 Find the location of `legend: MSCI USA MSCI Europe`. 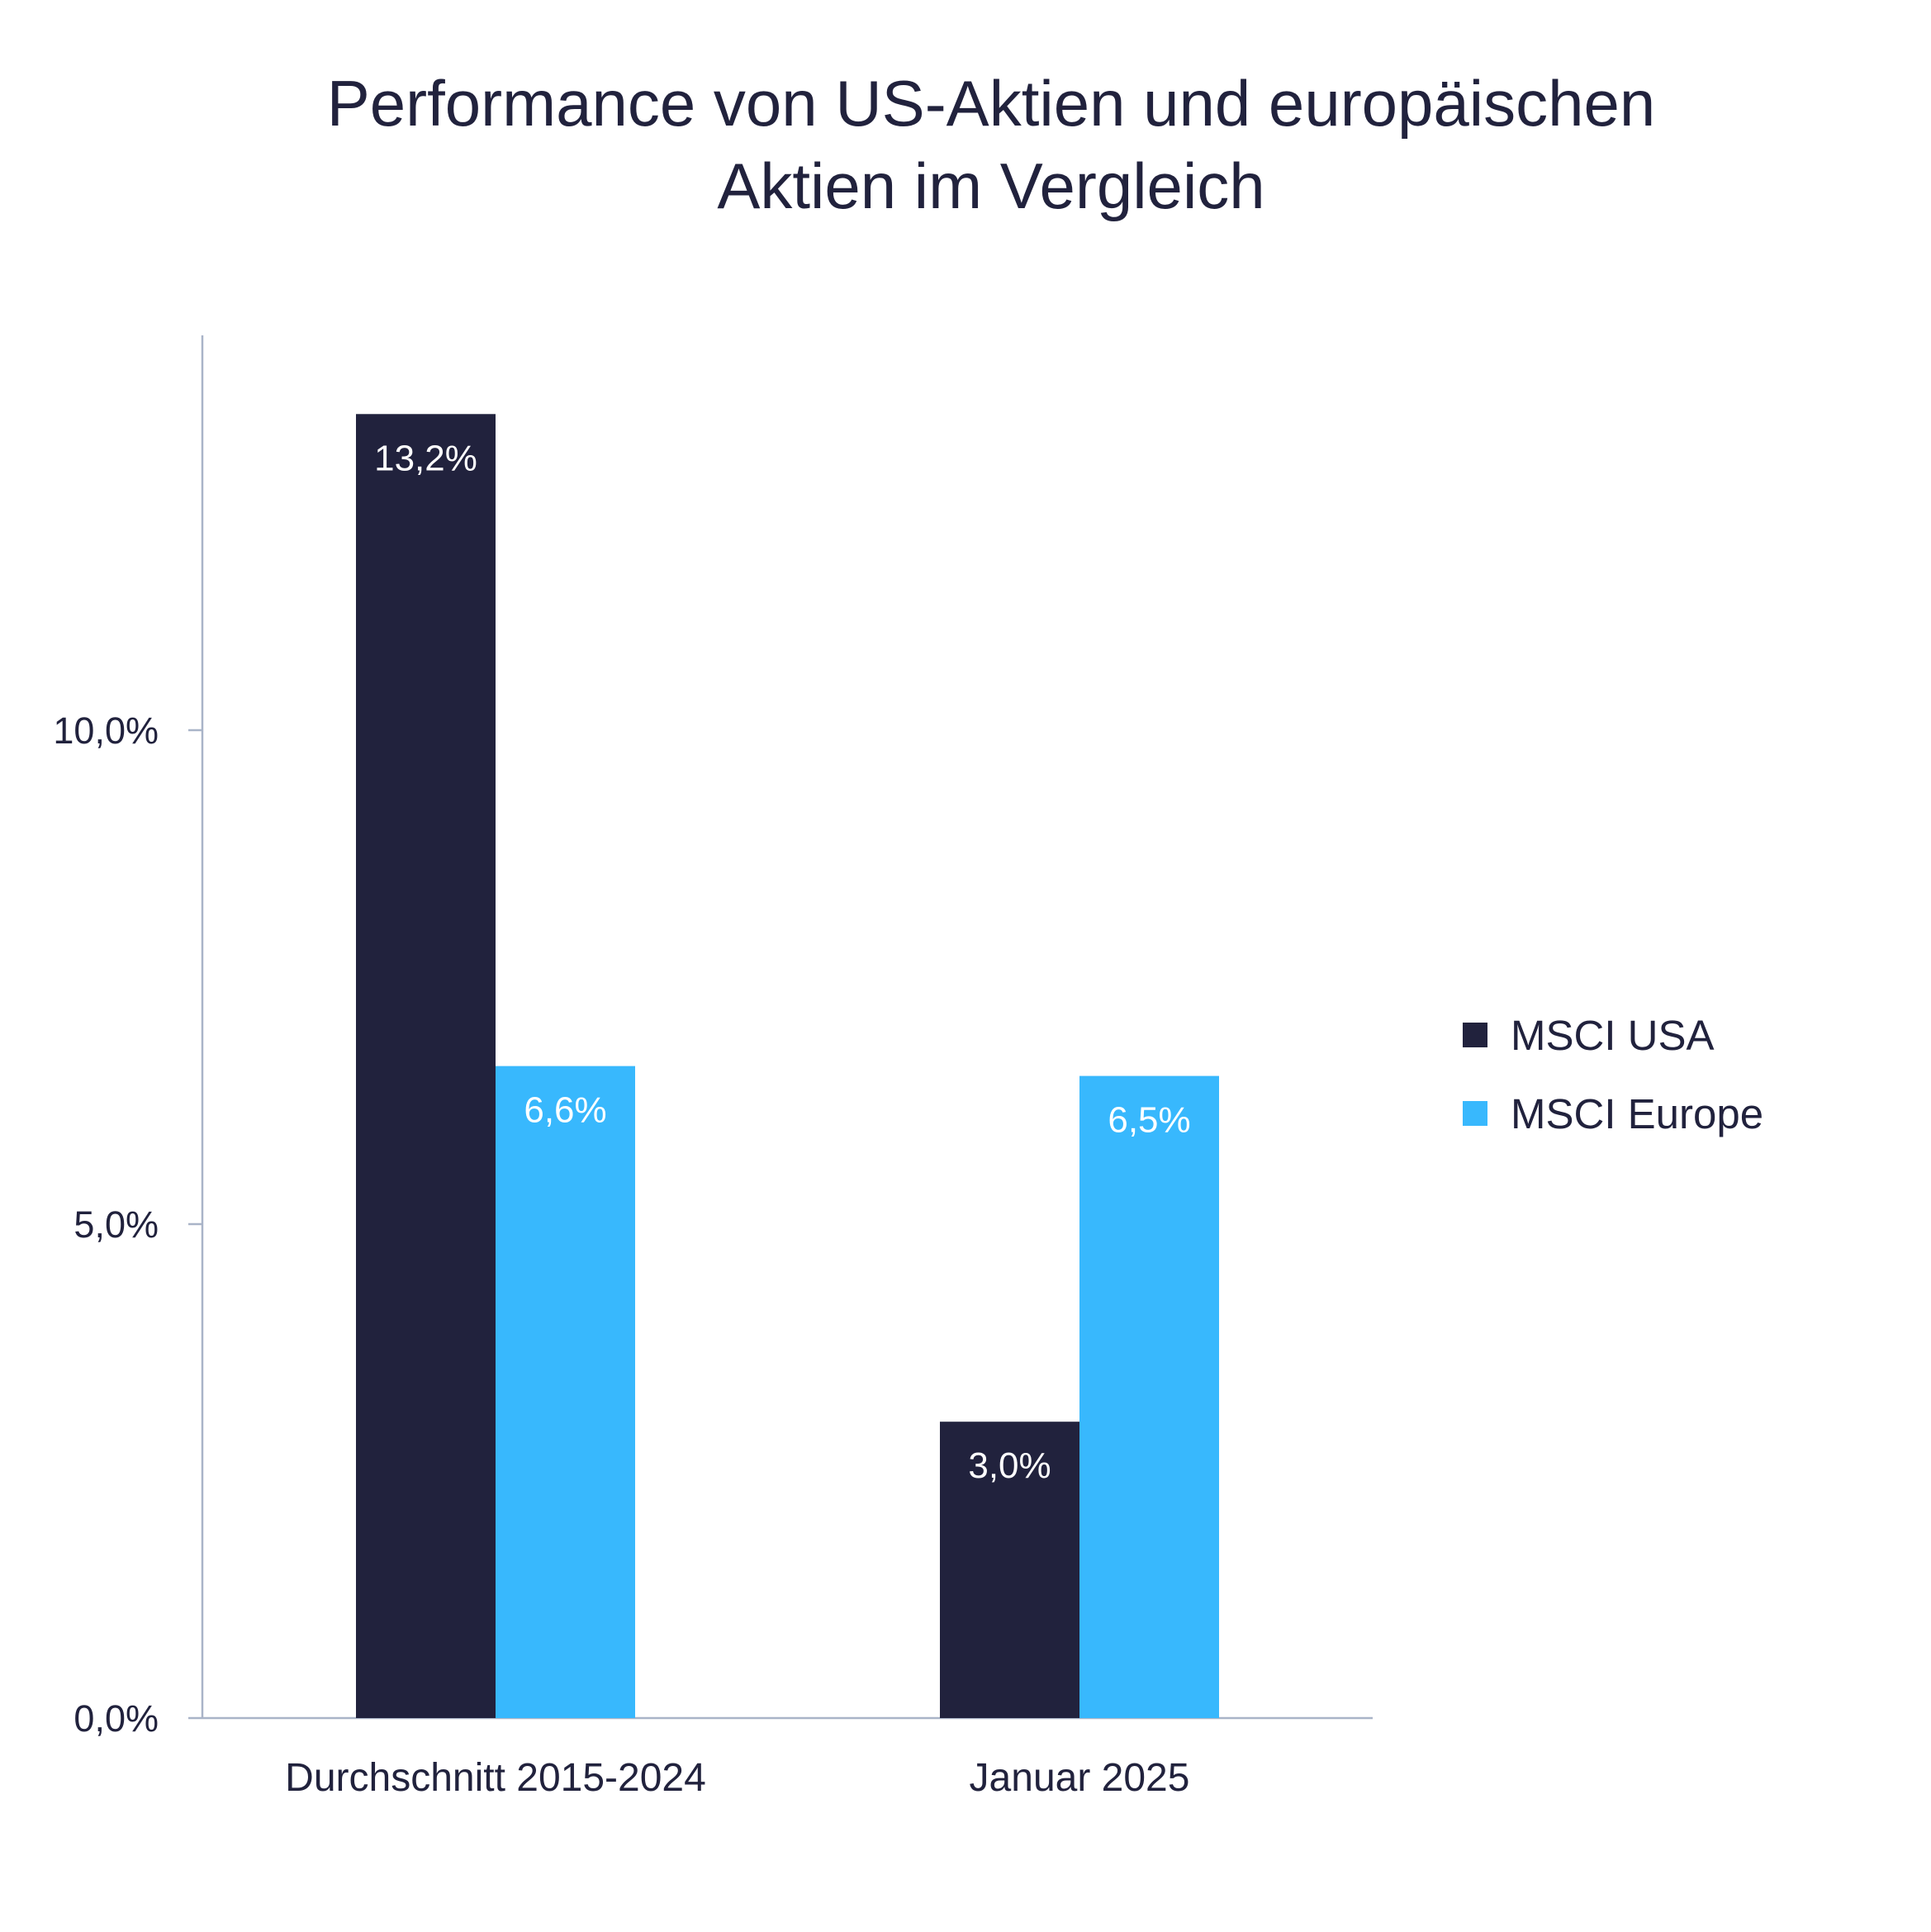

legend: MSCI USA MSCI Europe is located at coordinates (1613, 1075).